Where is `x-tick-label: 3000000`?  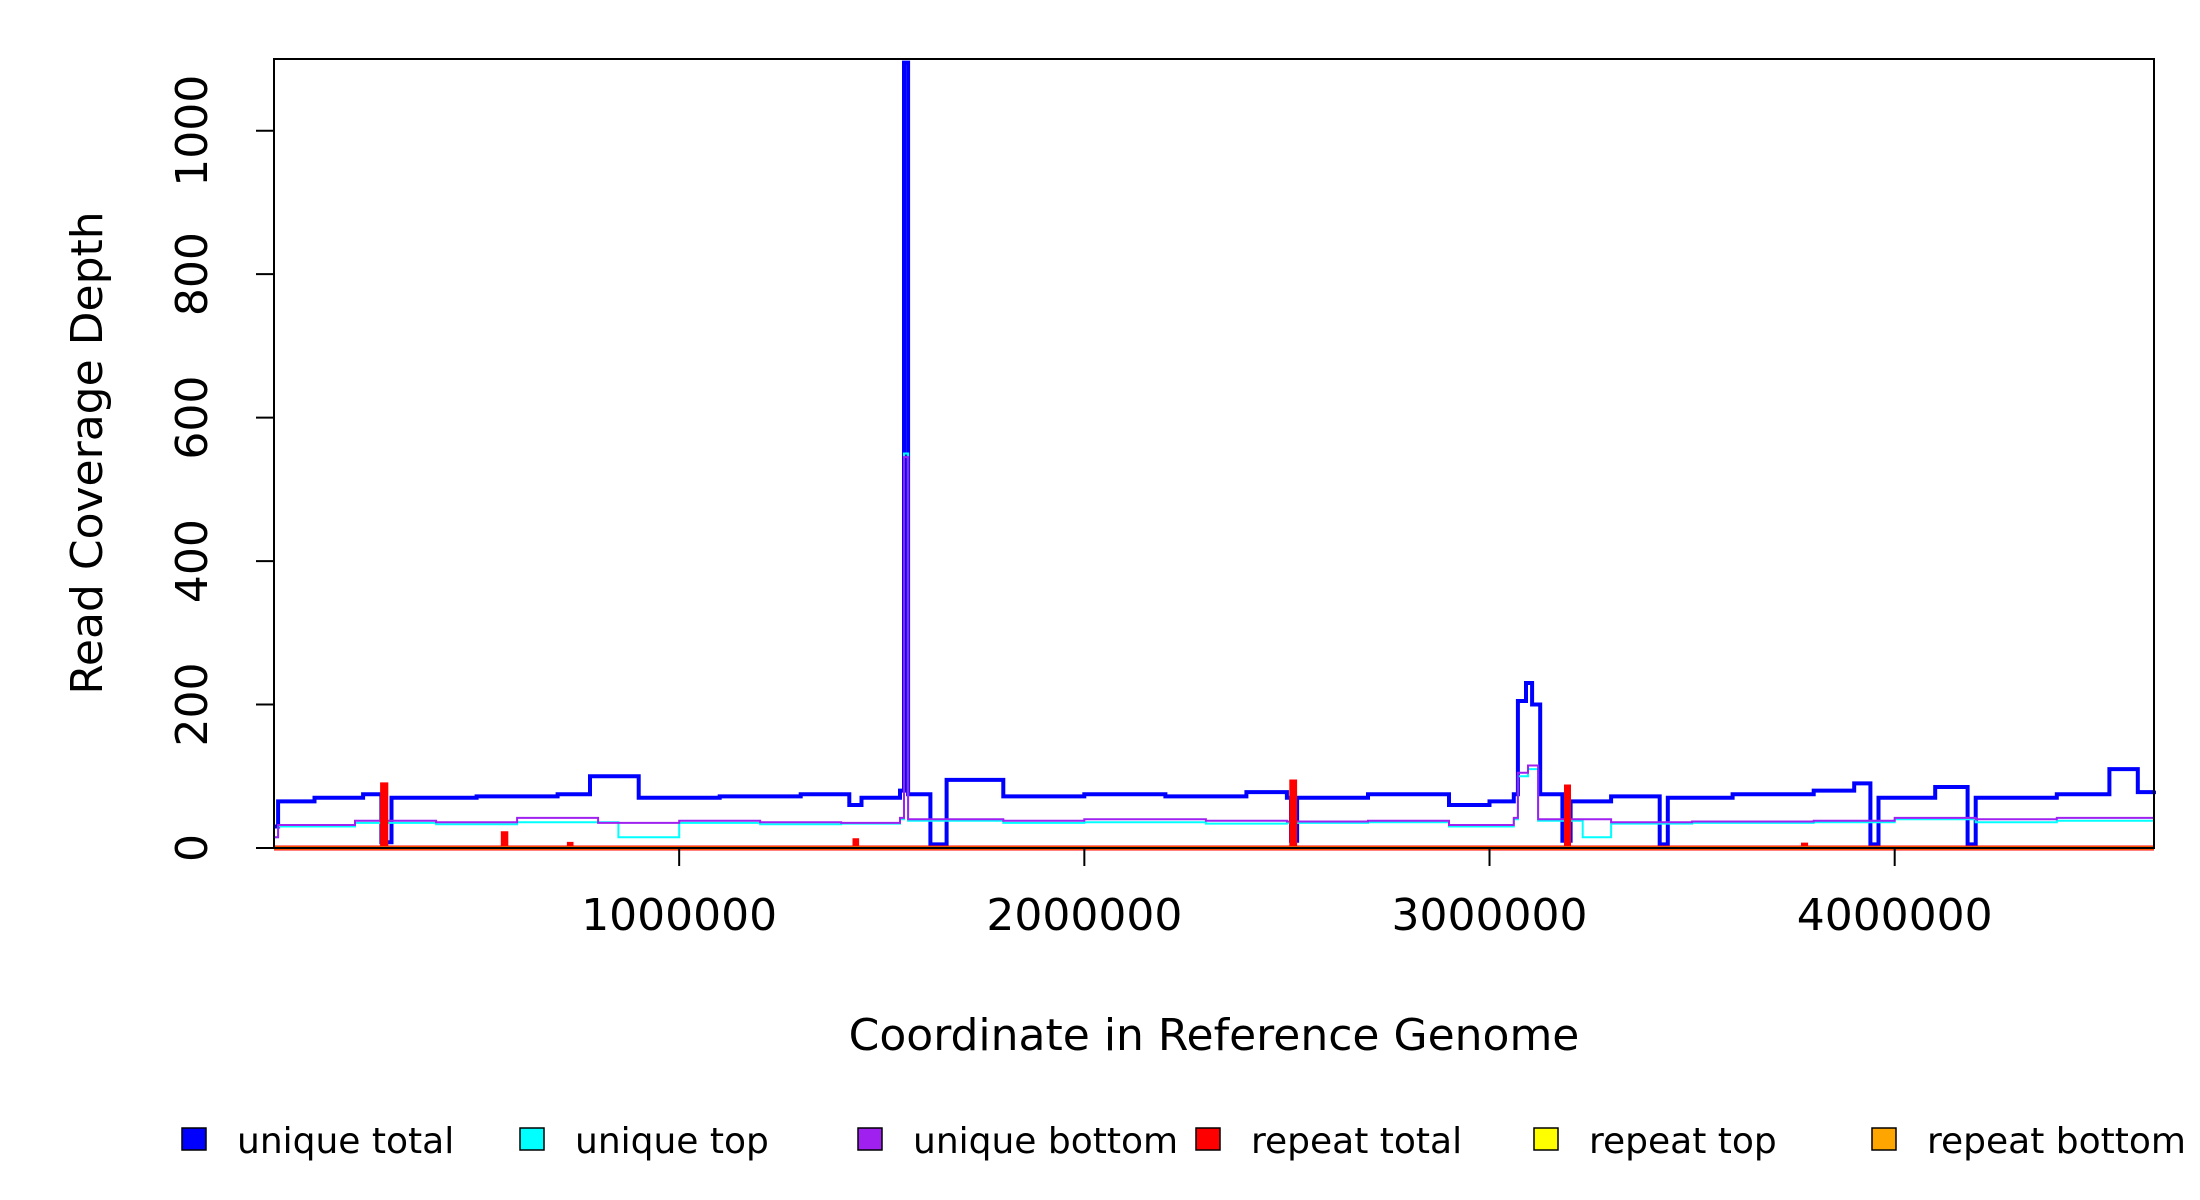
x-tick-label: 3000000 is located at coordinates (1490, 915).